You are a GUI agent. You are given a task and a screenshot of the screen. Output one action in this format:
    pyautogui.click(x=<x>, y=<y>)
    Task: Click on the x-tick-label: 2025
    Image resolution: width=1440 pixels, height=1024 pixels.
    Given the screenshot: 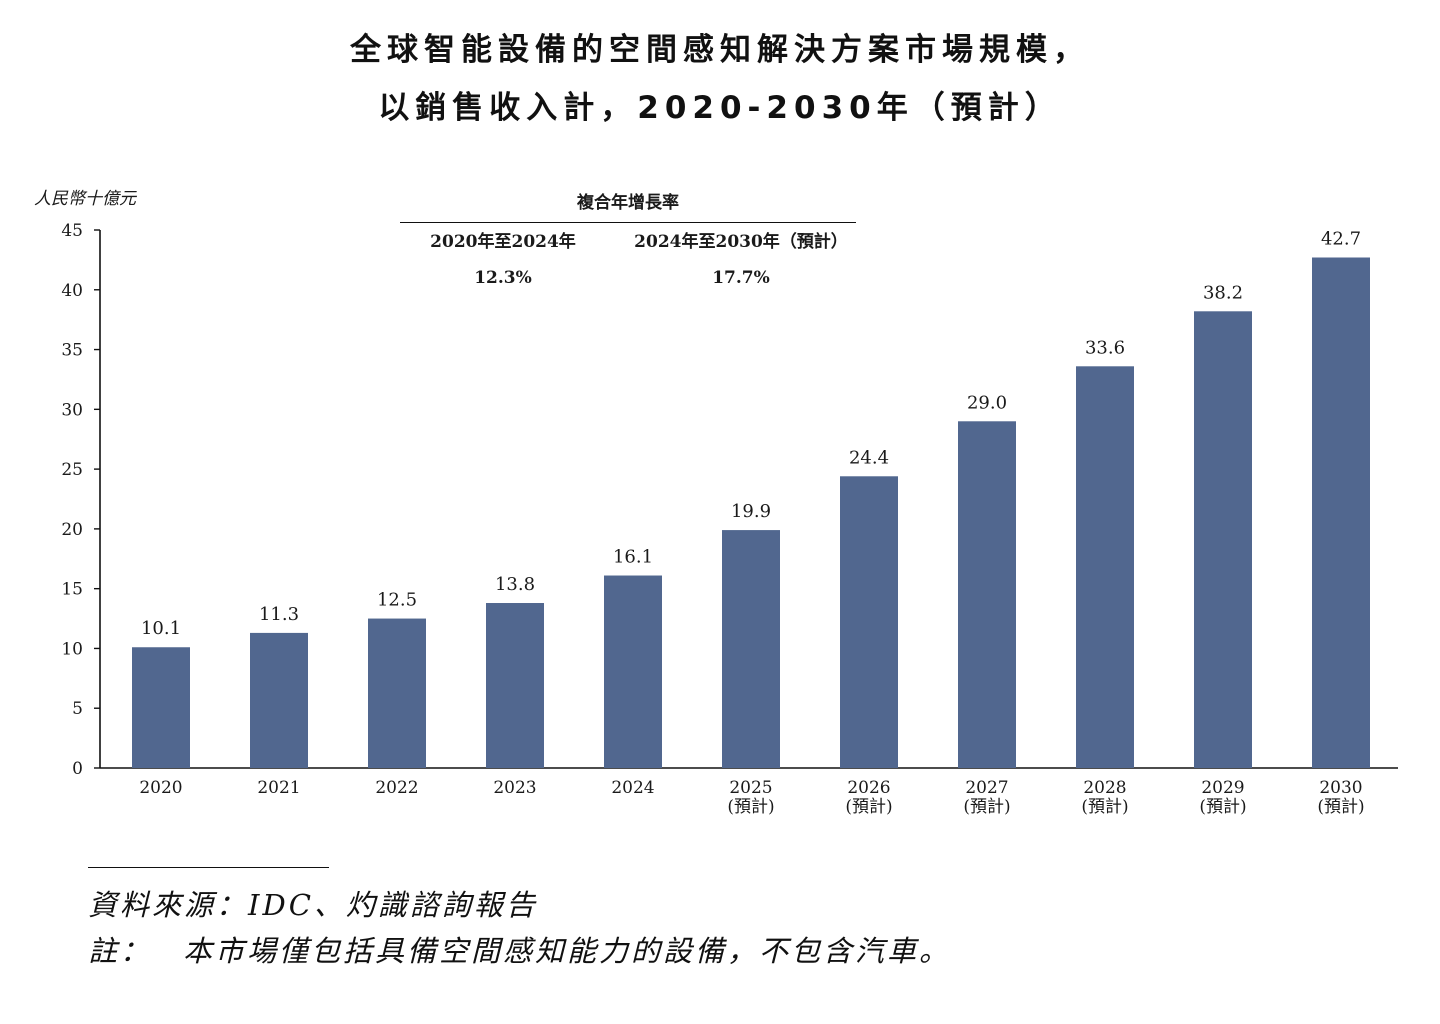 What is the action you would take?
    pyautogui.click(x=750, y=788)
    